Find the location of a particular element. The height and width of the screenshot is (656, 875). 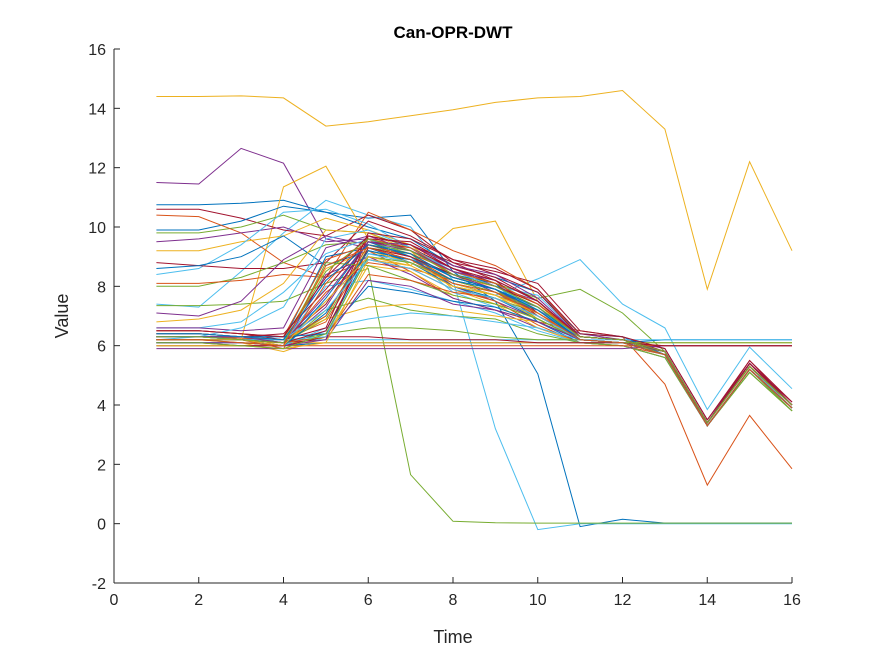

chart-title: Can-OPR-DWT is located at coordinates (454, 32).